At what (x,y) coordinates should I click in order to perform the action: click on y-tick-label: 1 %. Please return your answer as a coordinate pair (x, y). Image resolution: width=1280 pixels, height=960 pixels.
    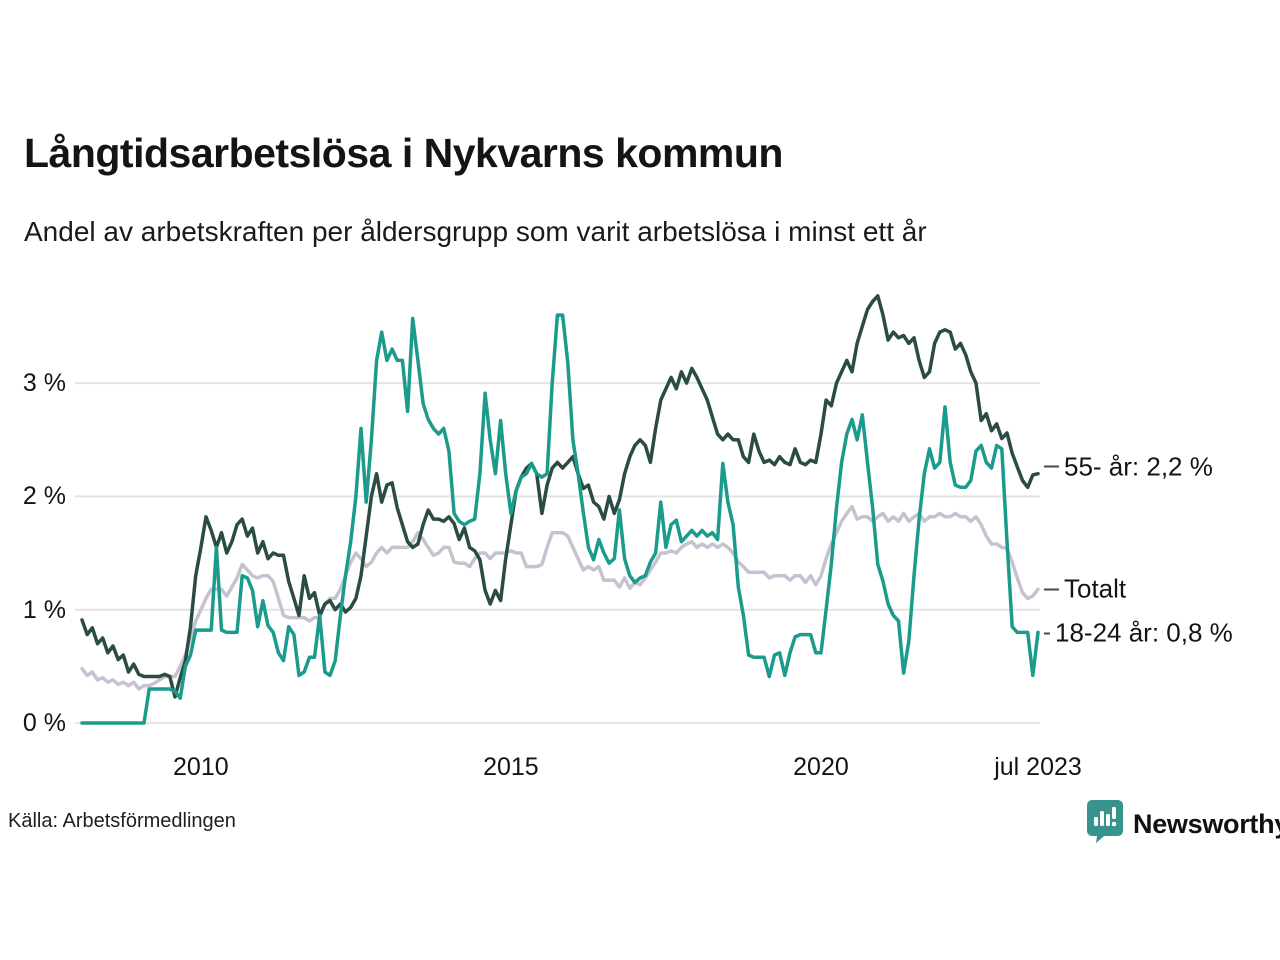
    Looking at the image, I should click on (44, 609).